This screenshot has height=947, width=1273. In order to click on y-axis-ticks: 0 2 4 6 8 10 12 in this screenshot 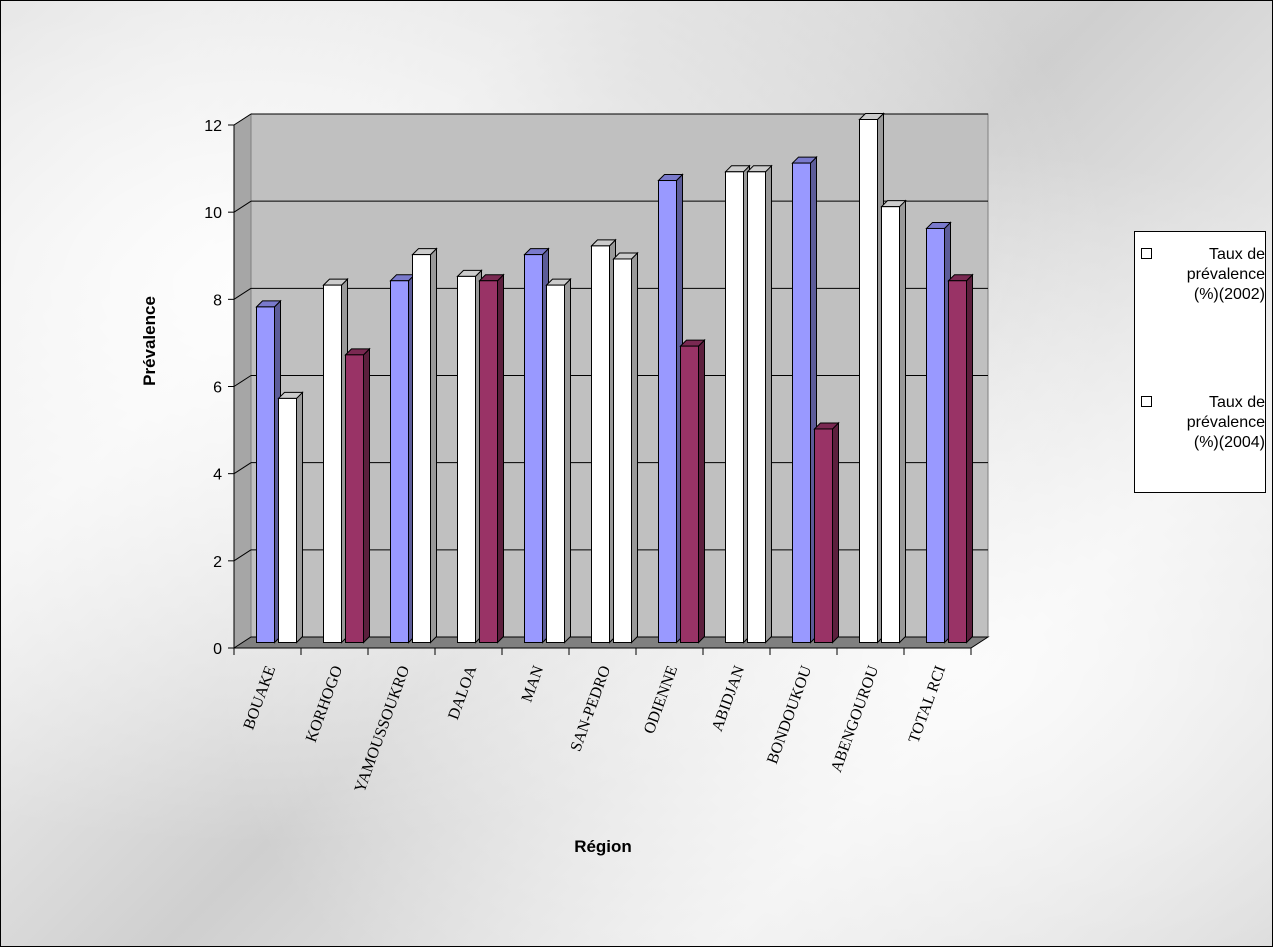, I will do `click(219, 388)`.